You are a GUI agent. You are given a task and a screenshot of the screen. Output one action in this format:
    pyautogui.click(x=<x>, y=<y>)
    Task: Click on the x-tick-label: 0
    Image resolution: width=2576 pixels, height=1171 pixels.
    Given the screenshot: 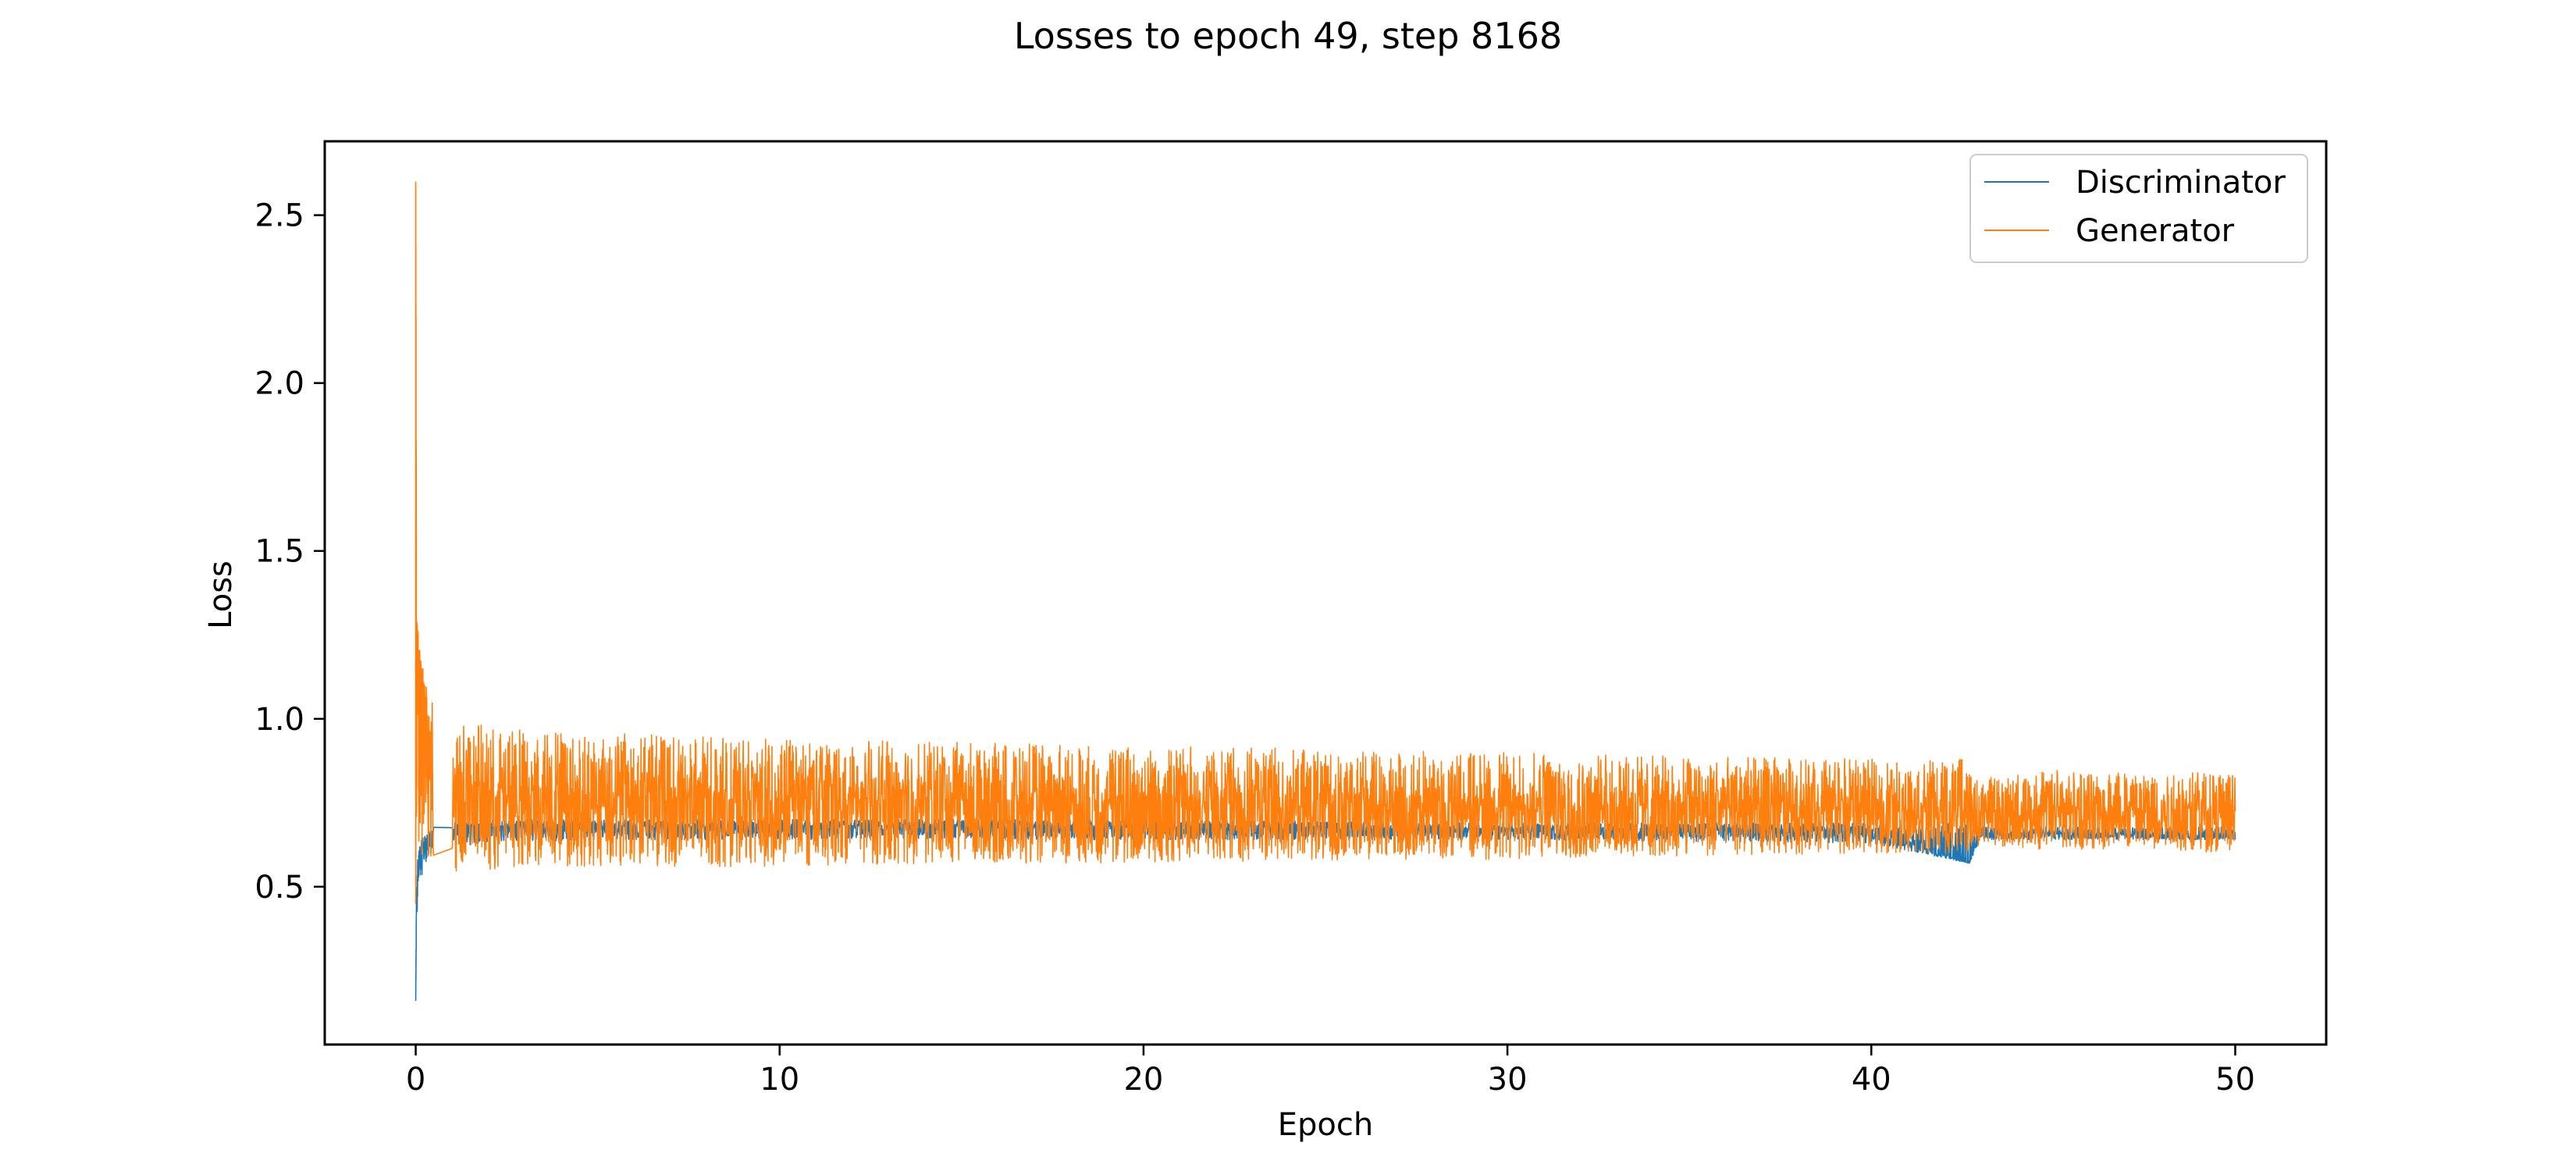 What is the action you would take?
    pyautogui.click(x=415, y=1080)
    